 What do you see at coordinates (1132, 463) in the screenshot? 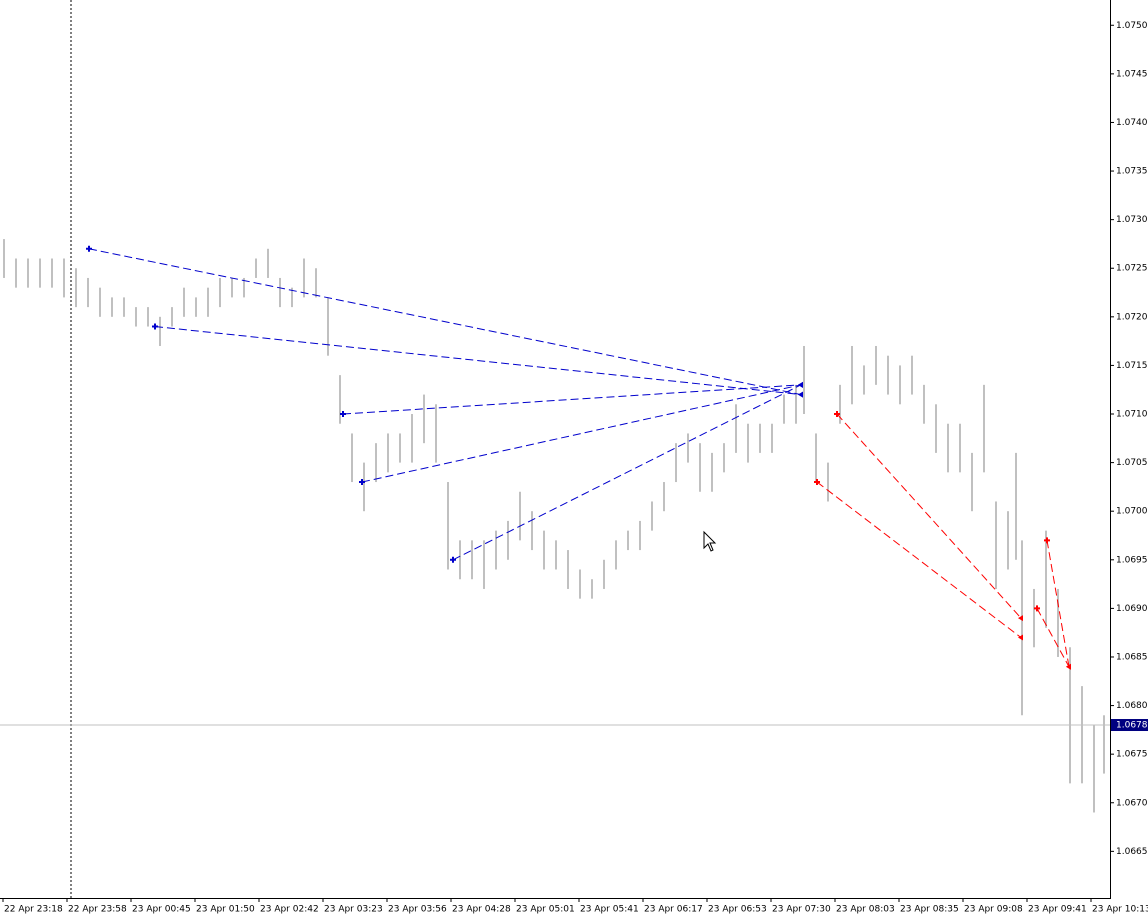
I see `y-tick-label: 1.0705` at bounding box center [1132, 463].